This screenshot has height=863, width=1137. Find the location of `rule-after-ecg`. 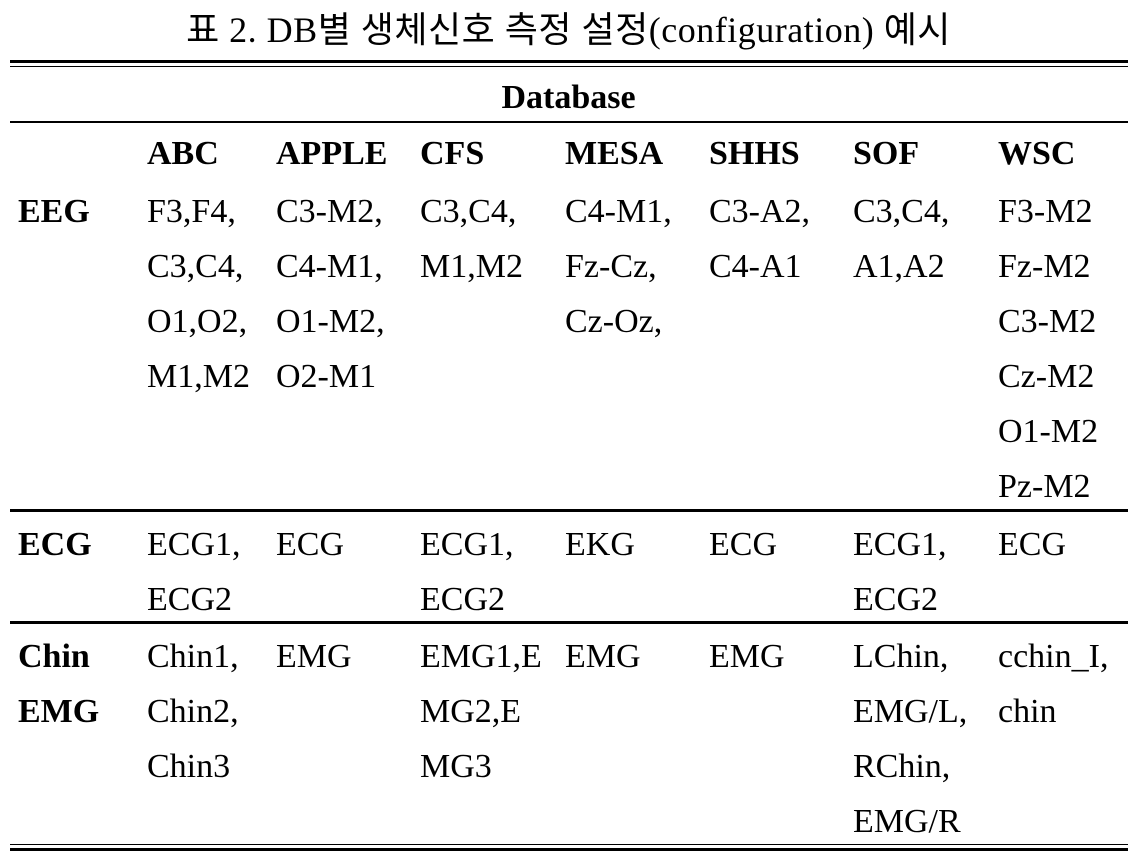

rule-after-ecg is located at coordinates (569, 622).